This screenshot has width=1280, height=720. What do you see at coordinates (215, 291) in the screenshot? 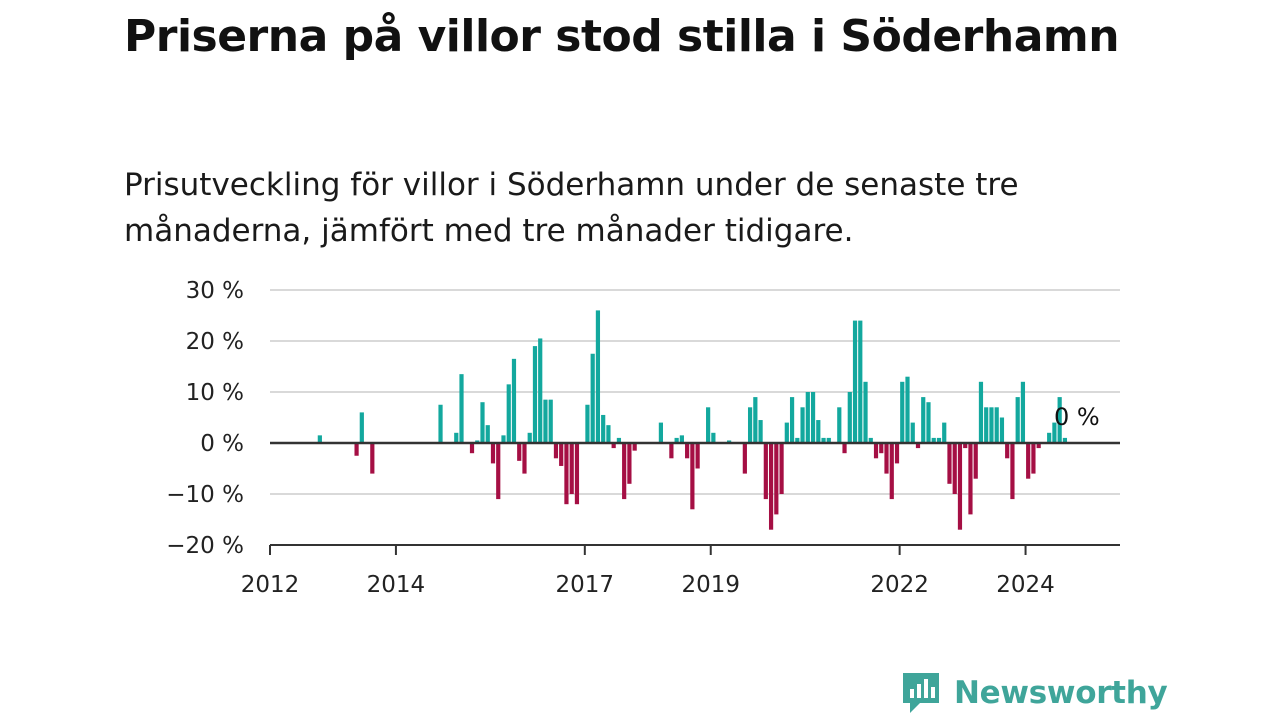
I see `y-tick-label: 30 %` at bounding box center [215, 291].